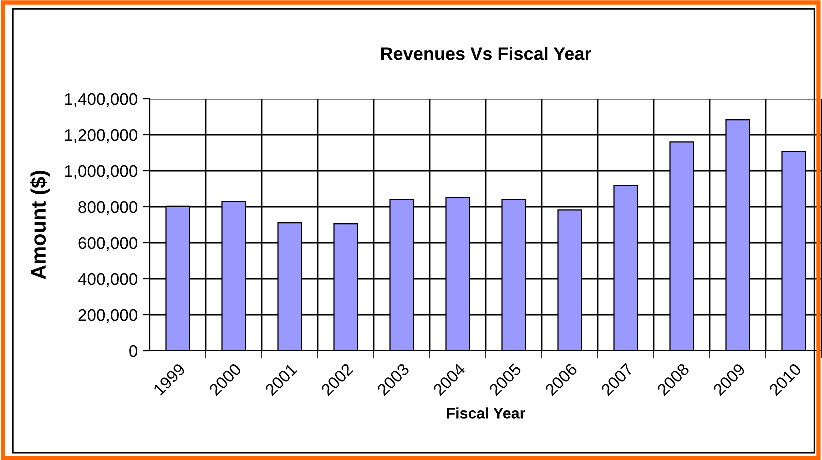  What do you see at coordinates (486, 413) in the screenshot?
I see `x-axis-title: Fiscal Year` at bounding box center [486, 413].